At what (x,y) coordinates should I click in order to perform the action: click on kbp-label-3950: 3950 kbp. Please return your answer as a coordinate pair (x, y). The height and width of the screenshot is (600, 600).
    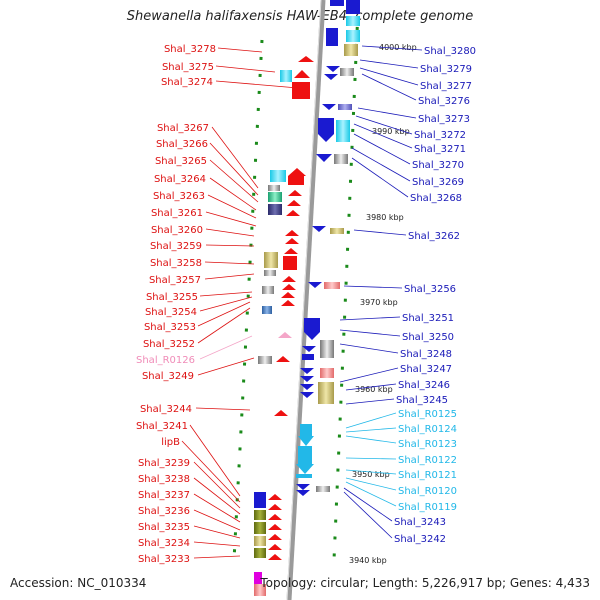
    Looking at the image, I should click on (371, 474).